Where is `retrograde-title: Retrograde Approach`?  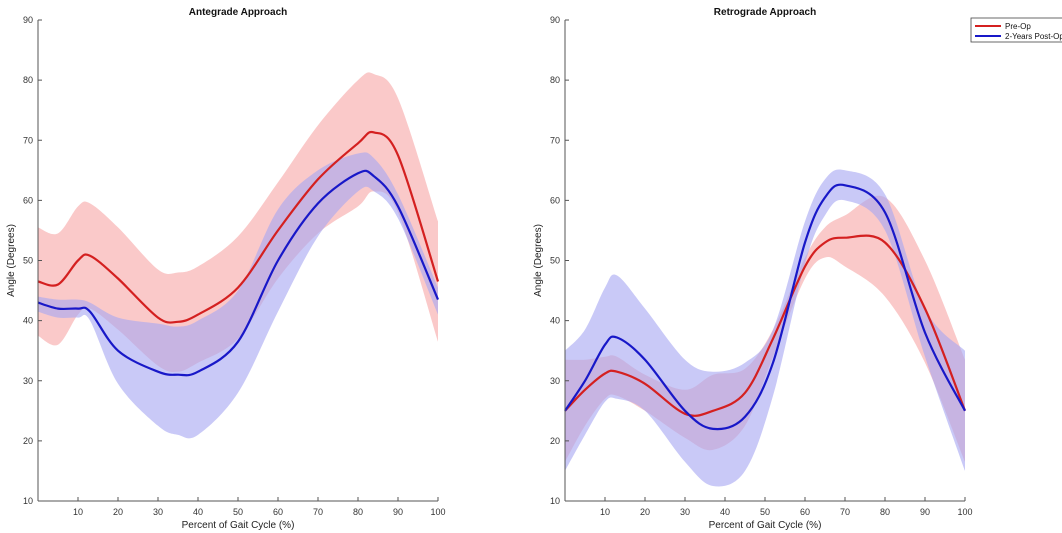
retrograde-title: Retrograde Approach is located at coordinates (765, 12).